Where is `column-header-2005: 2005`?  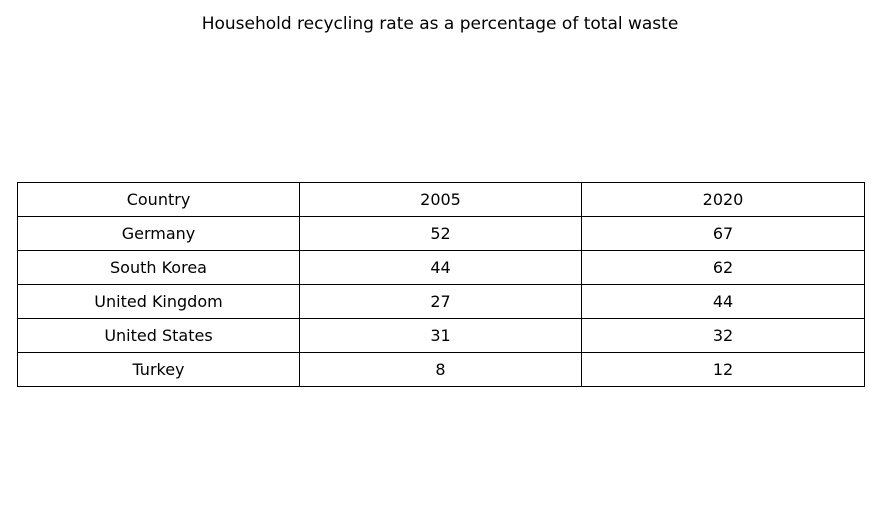
column-header-2005: 2005 is located at coordinates (440, 199).